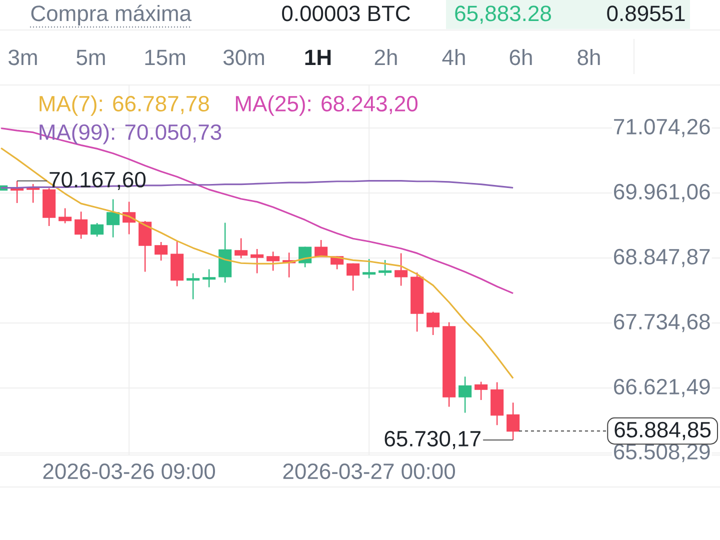 Image resolution: width=720 pixels, height=540 pixels. What do you see at coordinates (662, 388) in the screenshot?
I see `y-tick-label: 66.621,49` at bounding box center [662, 388].